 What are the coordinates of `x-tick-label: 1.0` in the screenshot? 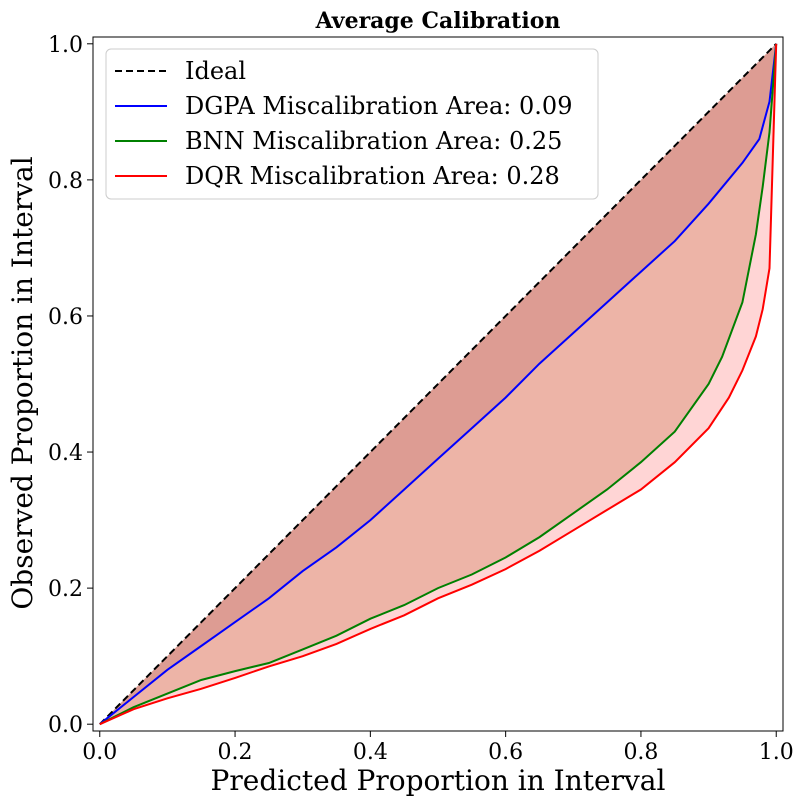 It's located at (776, 752).